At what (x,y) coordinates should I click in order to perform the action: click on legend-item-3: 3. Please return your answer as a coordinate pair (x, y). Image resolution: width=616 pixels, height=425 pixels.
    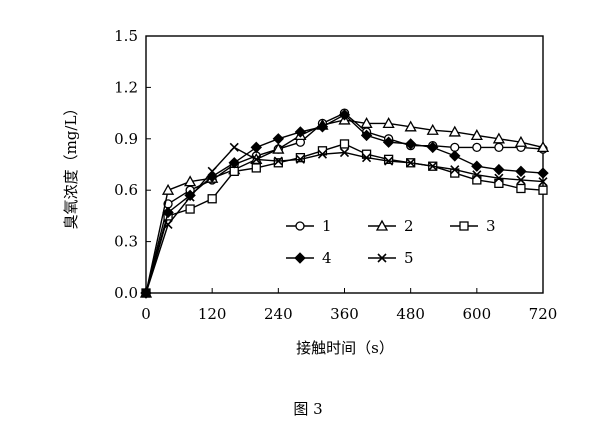
    Looking at the image, I should click on (473, 226).